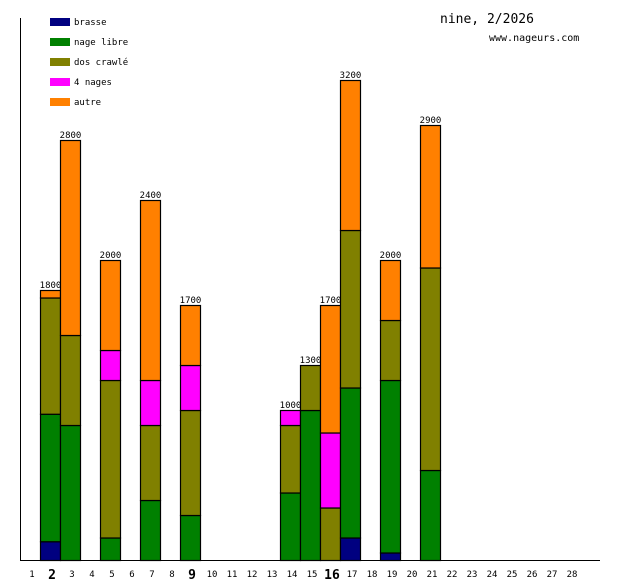 This screenshot has height=580, width=620. I want to click on legend-label-4-nages: 4 nages, so click(93, 83).